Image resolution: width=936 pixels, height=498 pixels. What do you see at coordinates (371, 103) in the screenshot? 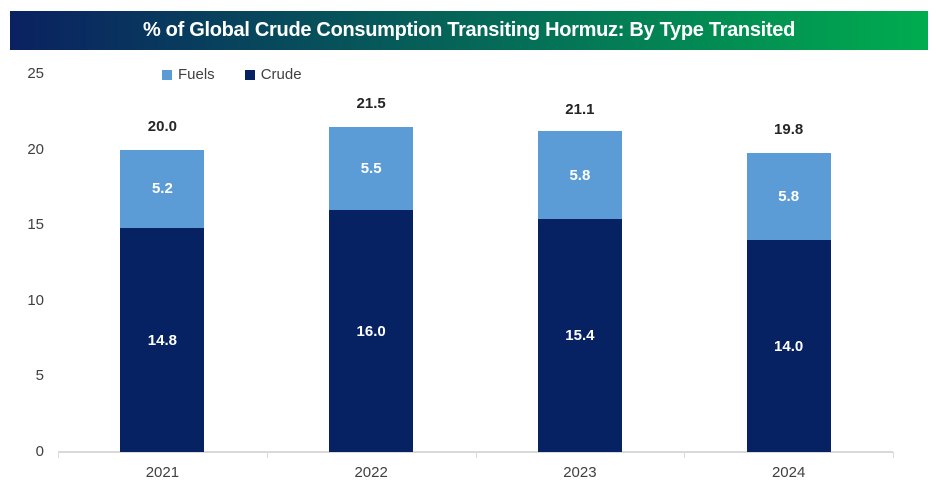
I see `bar-total-label-2022: 21.5` at bounding box center [371, 103].